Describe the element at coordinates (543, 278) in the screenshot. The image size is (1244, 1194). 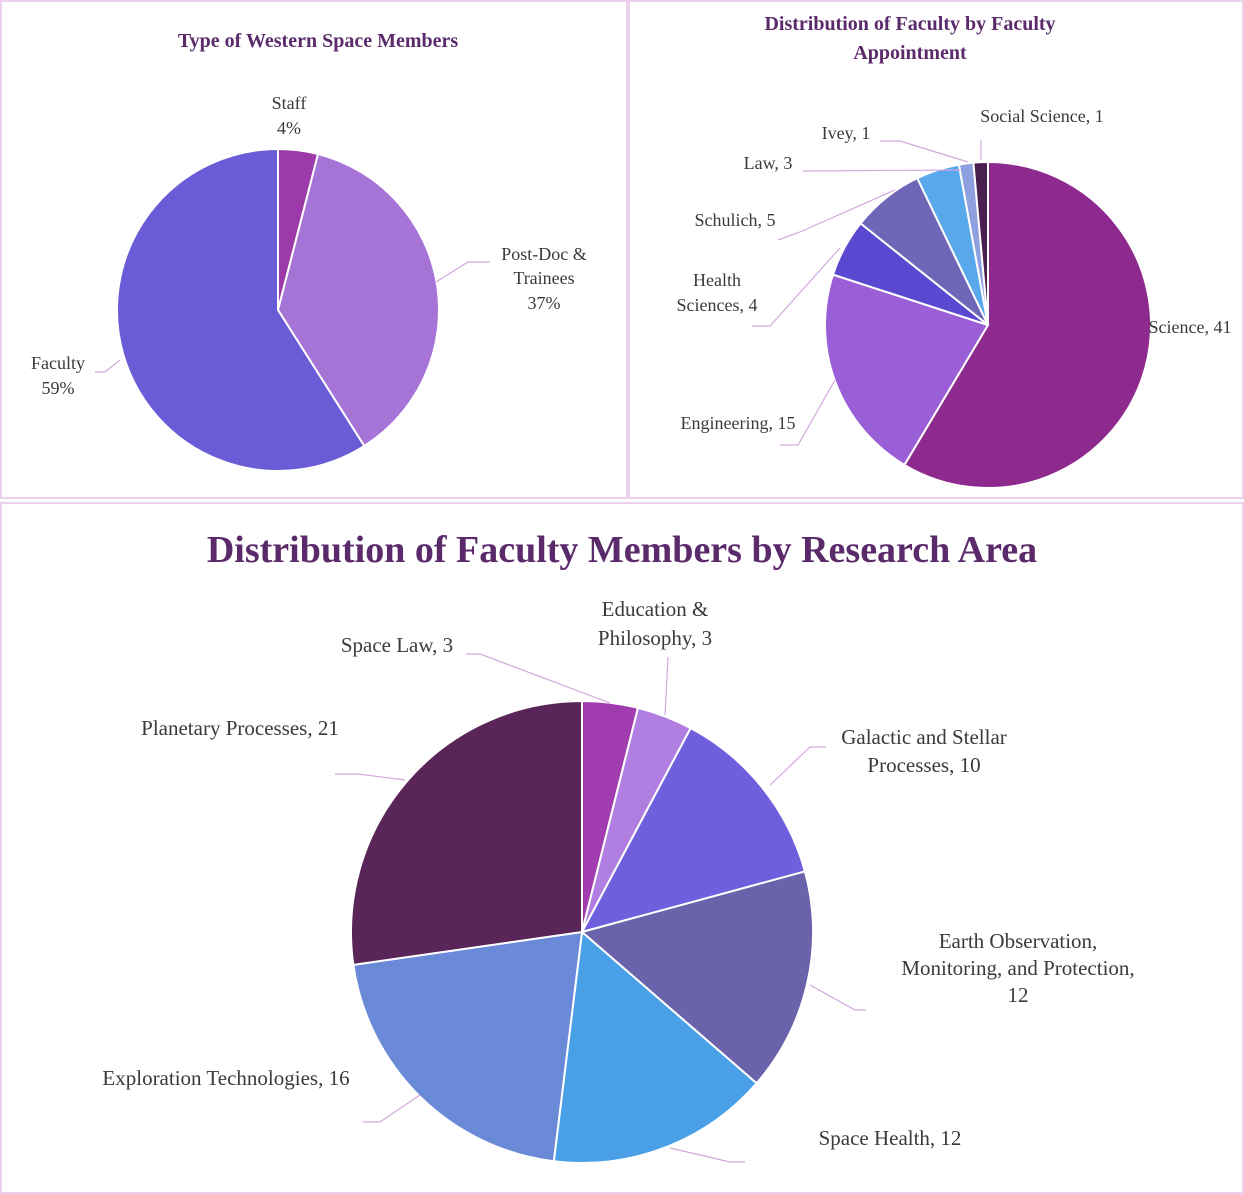
I see `text-line: Trainees` at that location.